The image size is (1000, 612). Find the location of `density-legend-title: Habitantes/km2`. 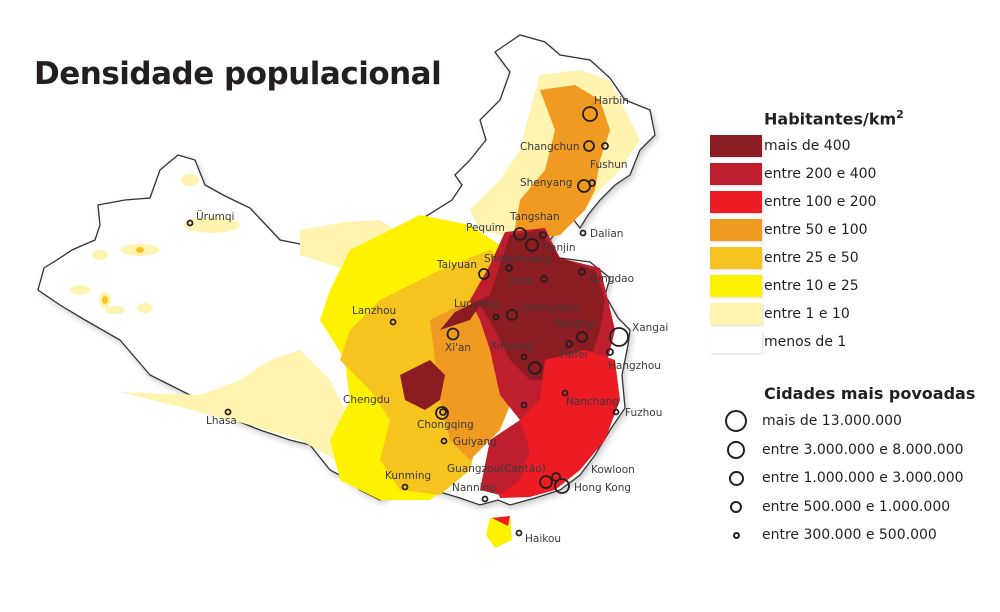

density-legend-title: Habitantes/km2 is located at coordinates (834, 118).